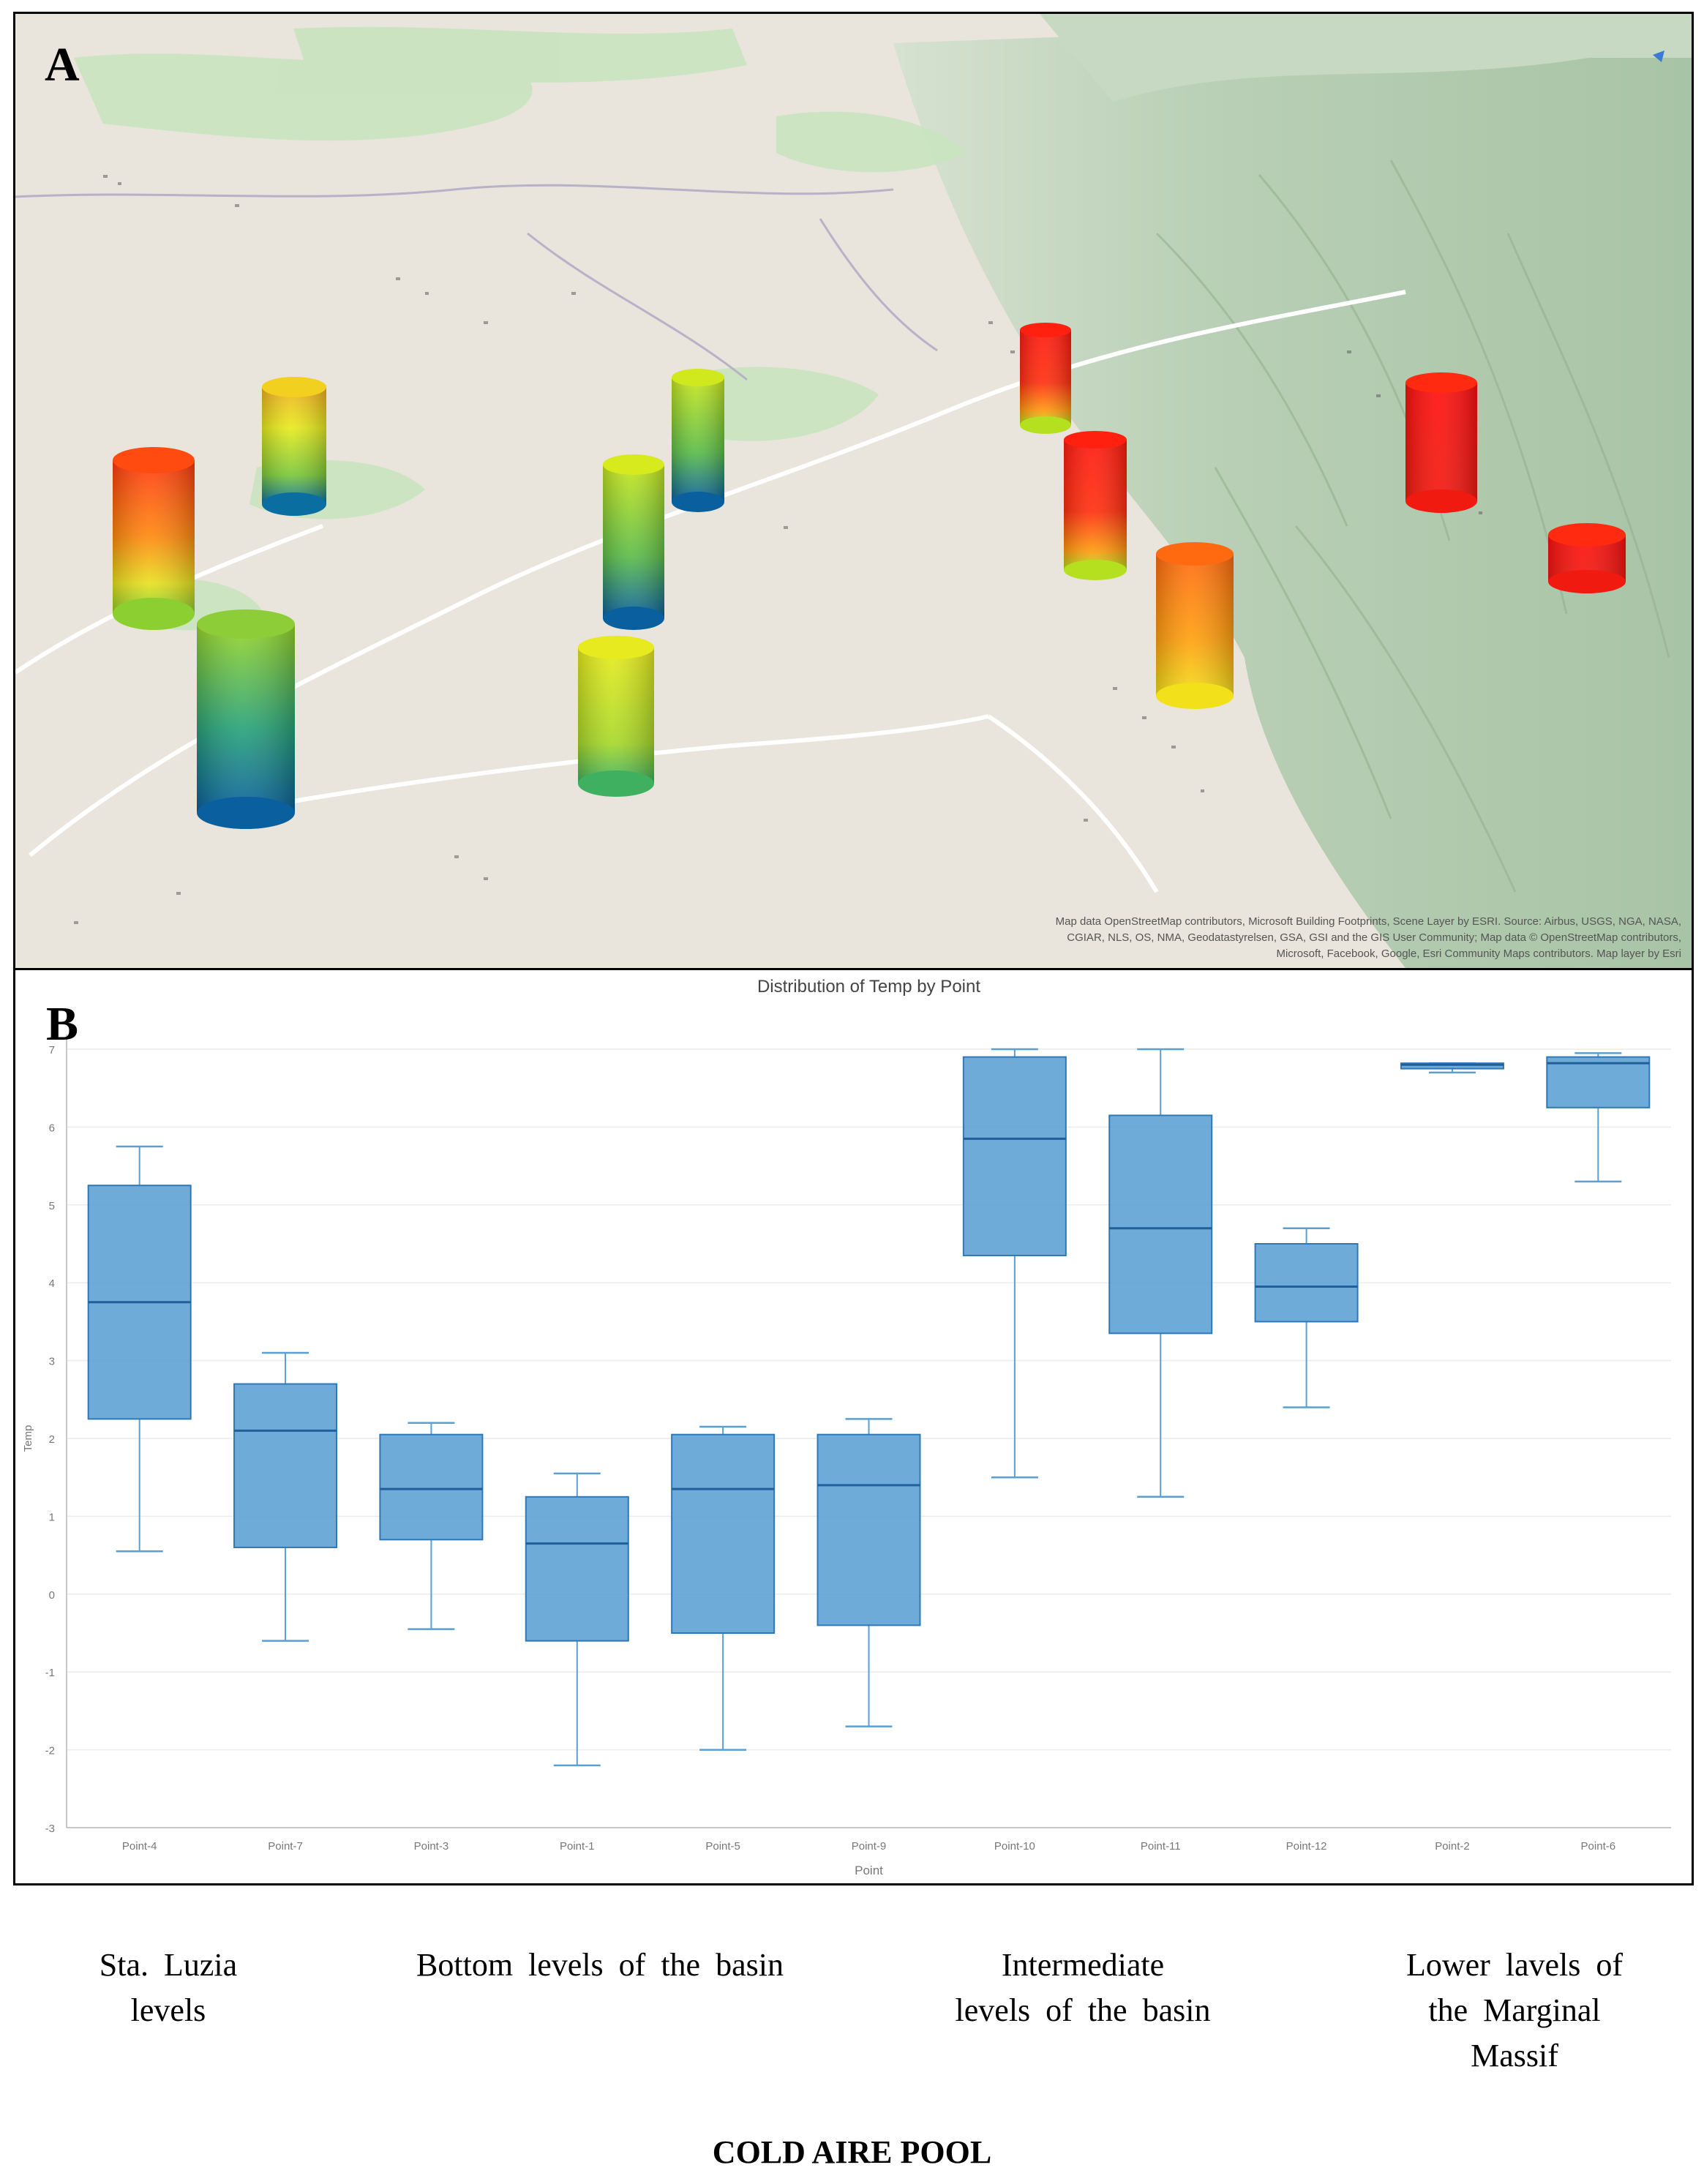 The image size is (1704, 2184). I want to click on y-tick-label: 4, so click(52, 1283).